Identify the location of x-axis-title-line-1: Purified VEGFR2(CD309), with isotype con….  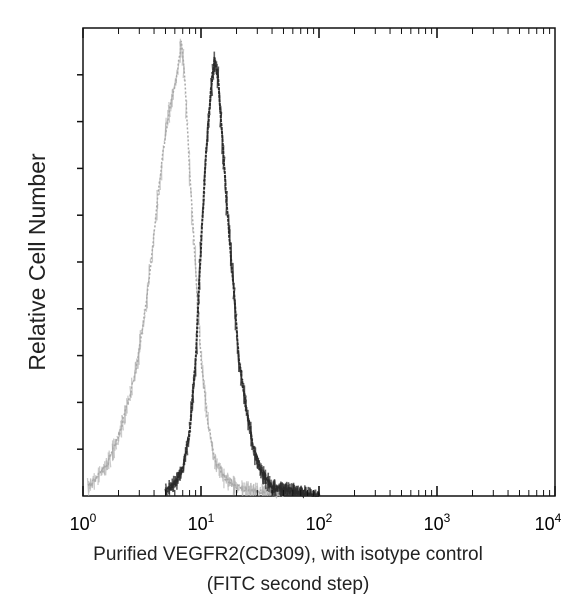
(288, 554).